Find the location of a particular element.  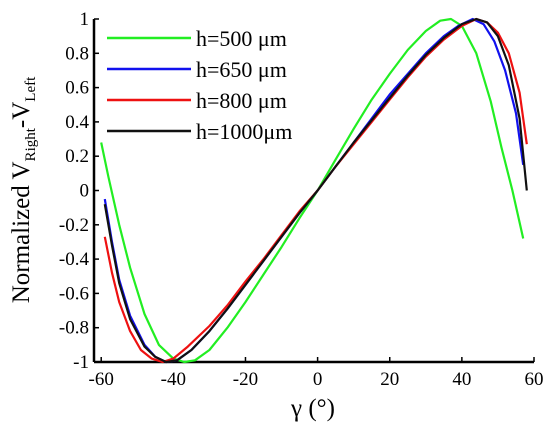

y-ticks: -1 -0.8 -0.6 -0.4 -0.2 0 0.2 0.4 0.6 0.8 1 is located at coordinates (79, 191).